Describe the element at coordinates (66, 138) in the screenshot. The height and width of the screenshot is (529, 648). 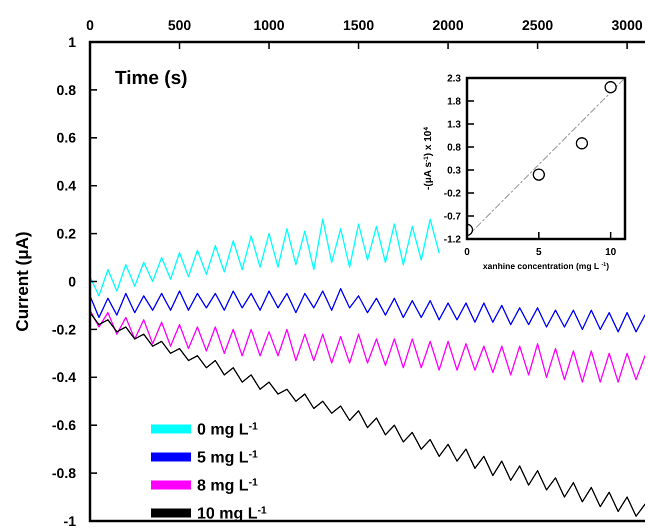
I see `y-tick-label: 0.6` at that location.